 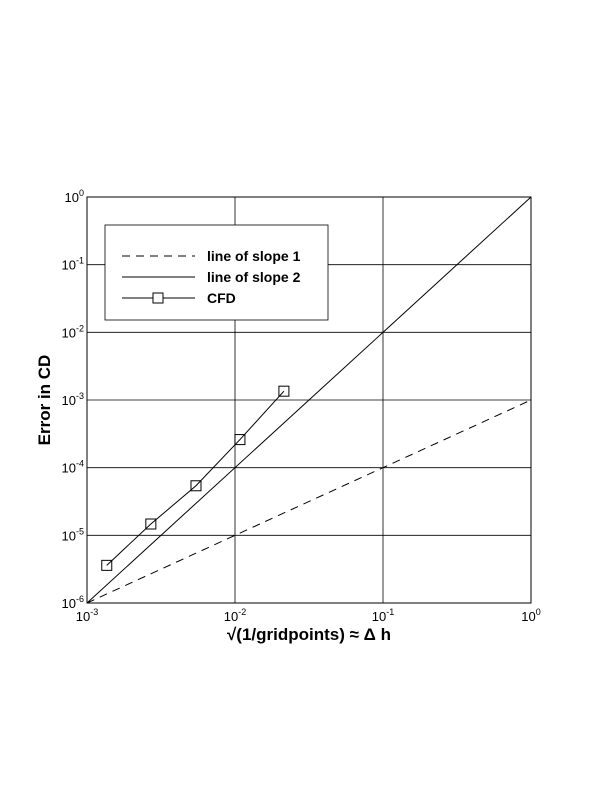 What do you see at coordinates (221, 298) in the screenshot?
I see `legend-label: CFD` at bounding box center [221, 298].